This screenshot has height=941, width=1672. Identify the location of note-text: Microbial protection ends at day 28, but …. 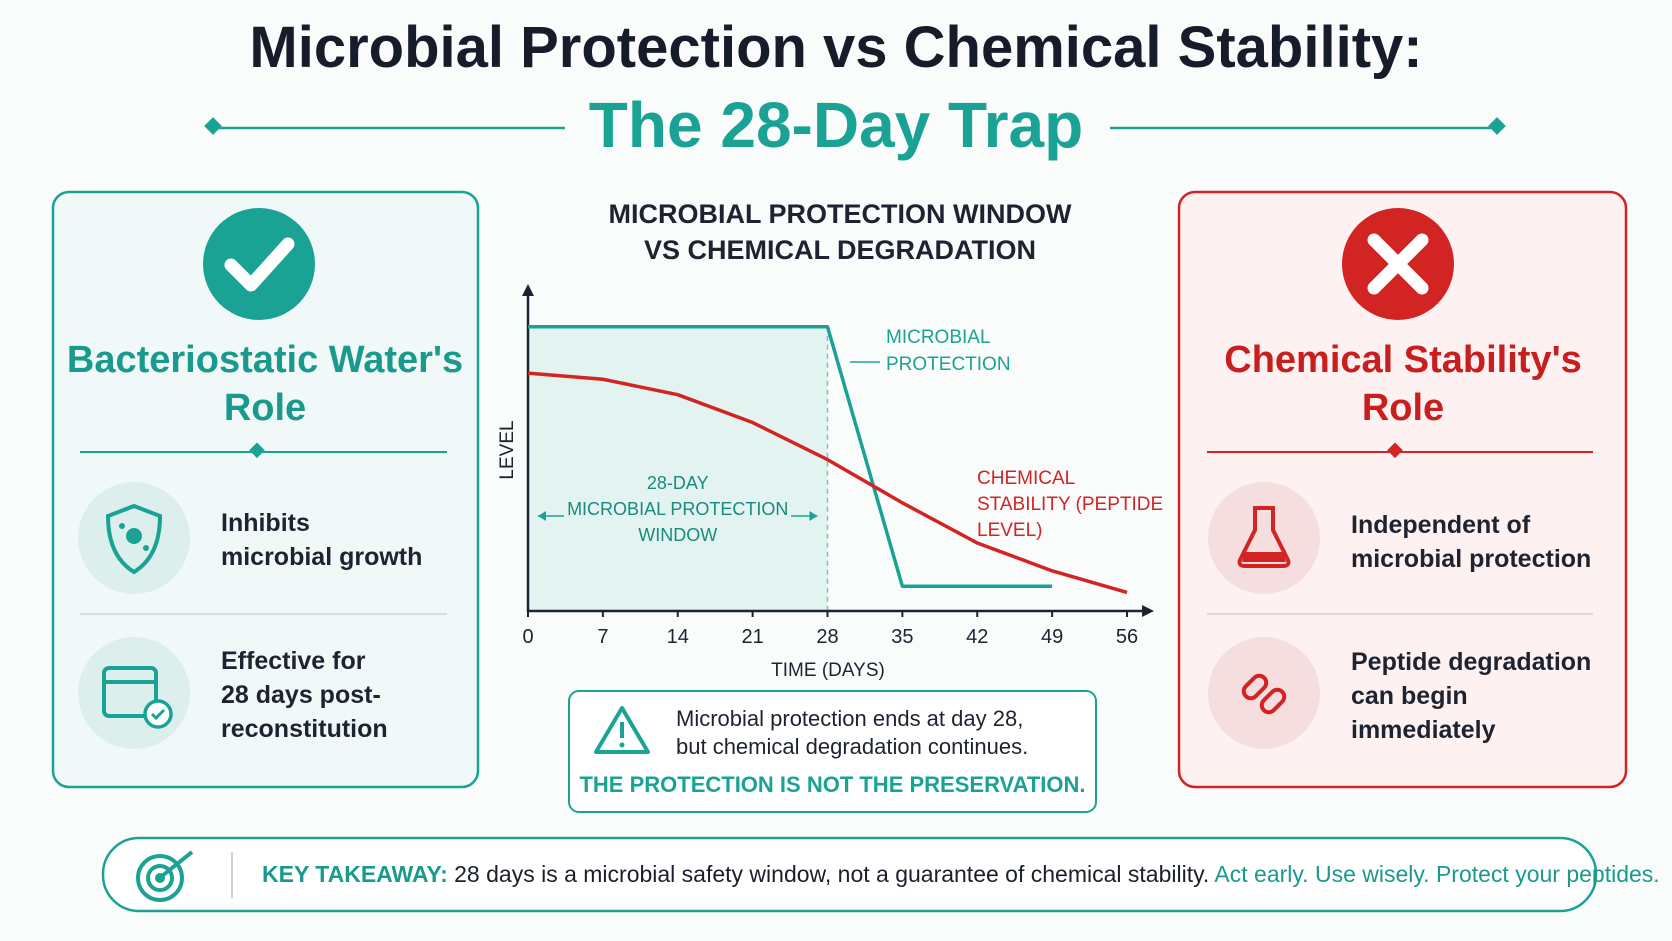
(852, 733).